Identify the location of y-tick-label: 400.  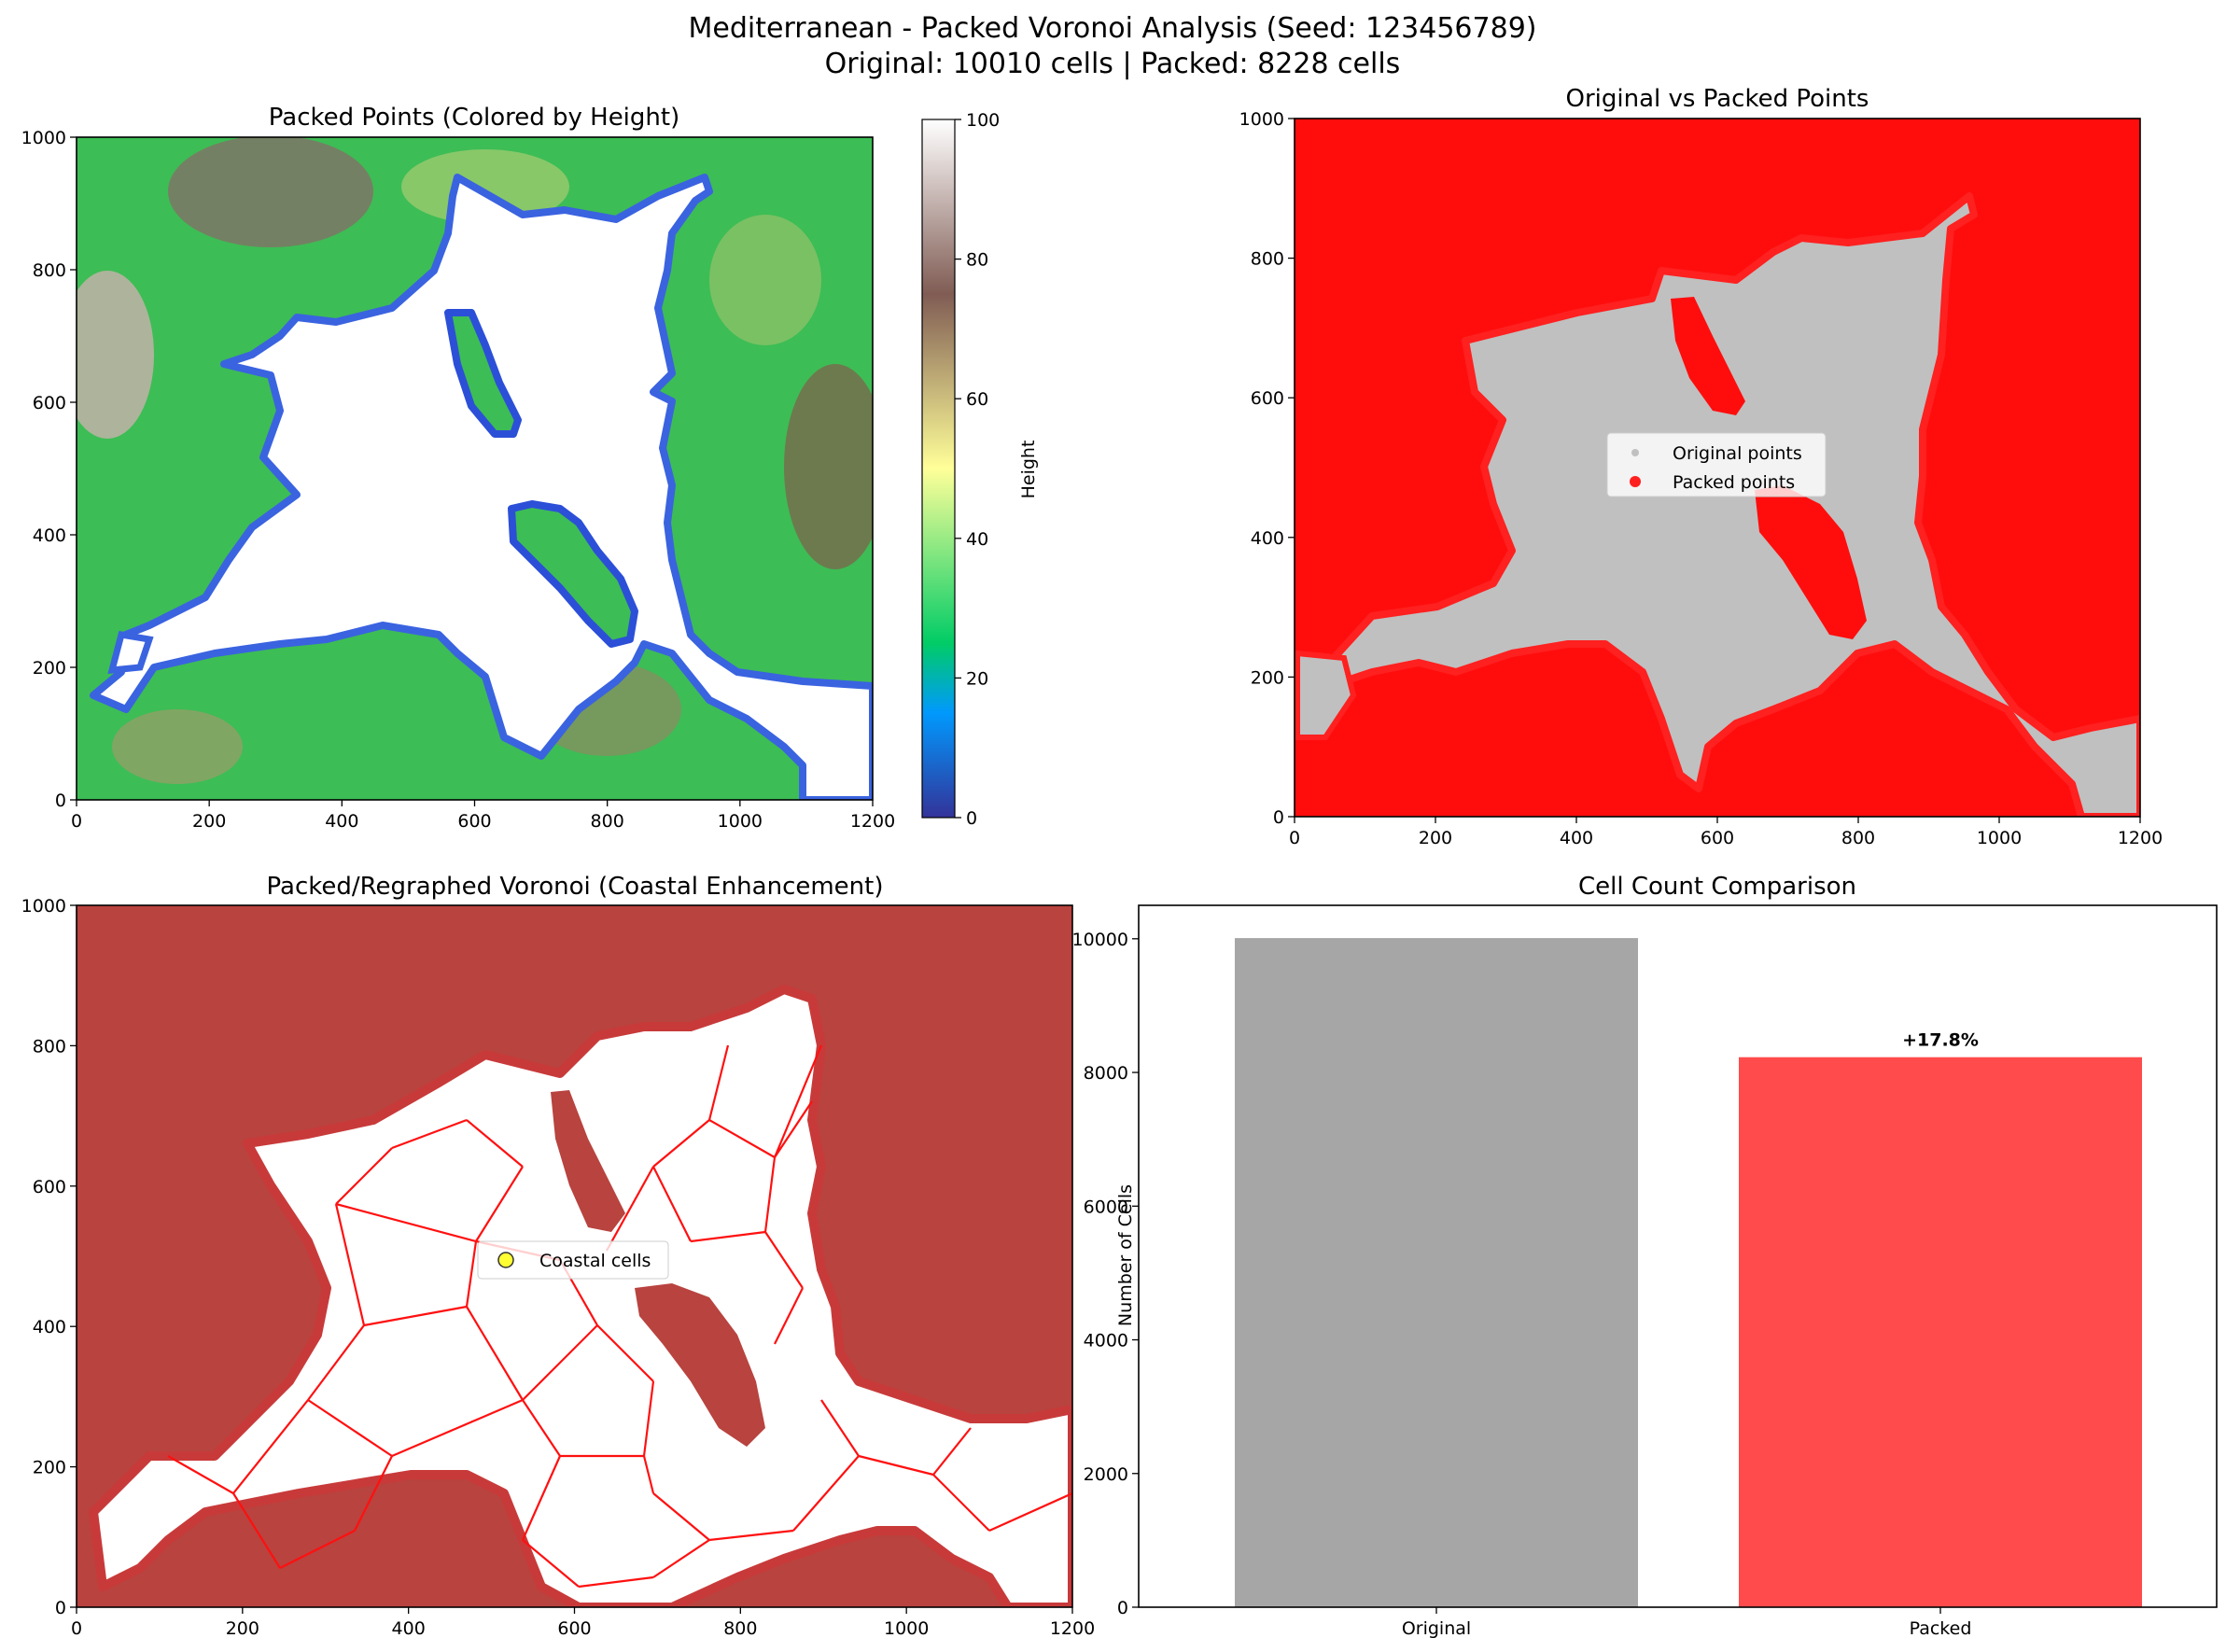
(1267, 538).